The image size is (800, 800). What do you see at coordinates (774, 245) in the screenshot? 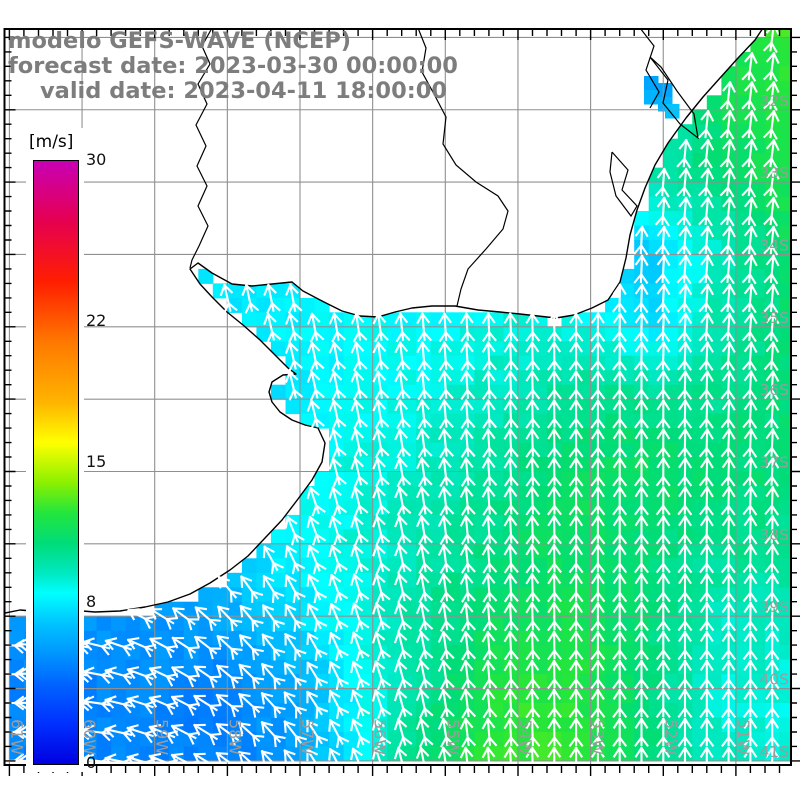
I see `lat-label: 34S` at bounding box center [774, 245].